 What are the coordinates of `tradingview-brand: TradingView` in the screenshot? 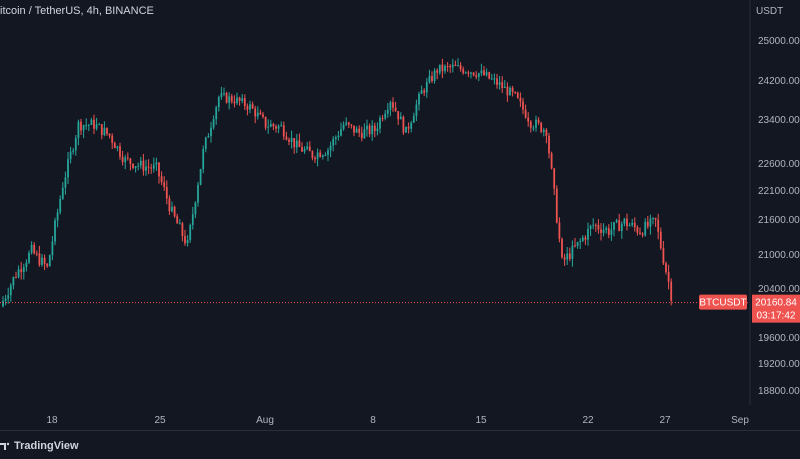 It's located at (39, 446).